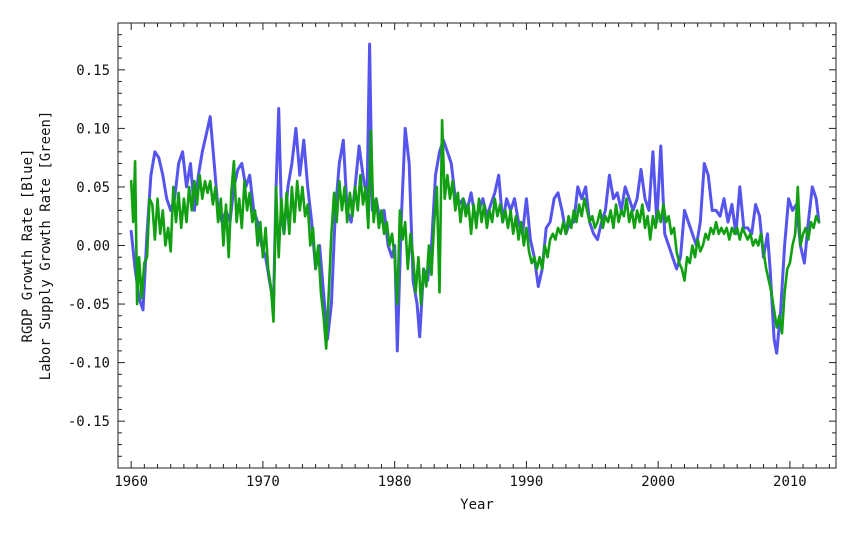 This screenshot has height=534, width=864. I want to click on x-tick-label: 1960, so click(131, 482).